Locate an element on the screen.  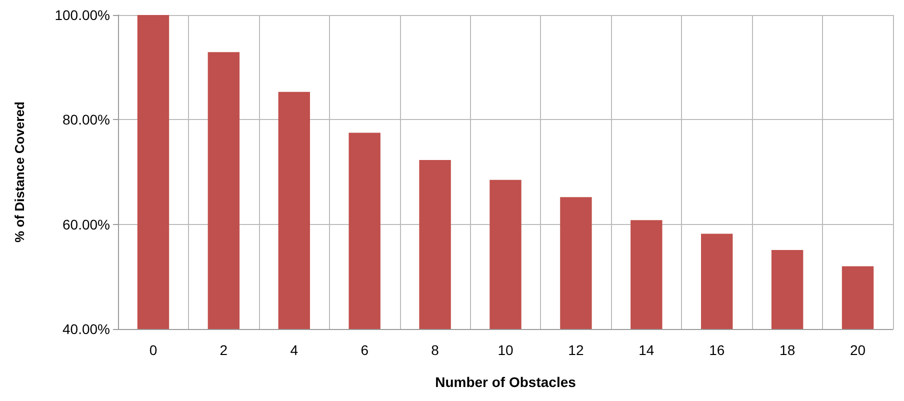
x-tick-label: 2 is located at coordinates (224, 350).